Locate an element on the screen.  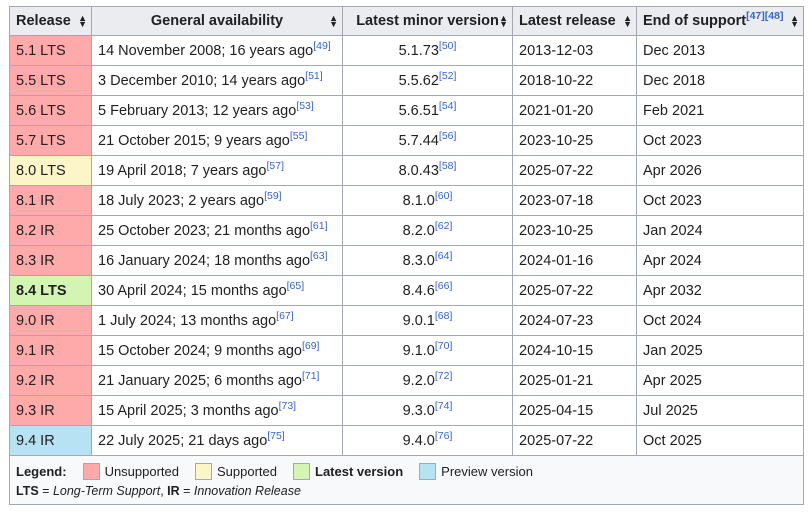
ga-reference-link: [65] is located at coordinates (295, 285).